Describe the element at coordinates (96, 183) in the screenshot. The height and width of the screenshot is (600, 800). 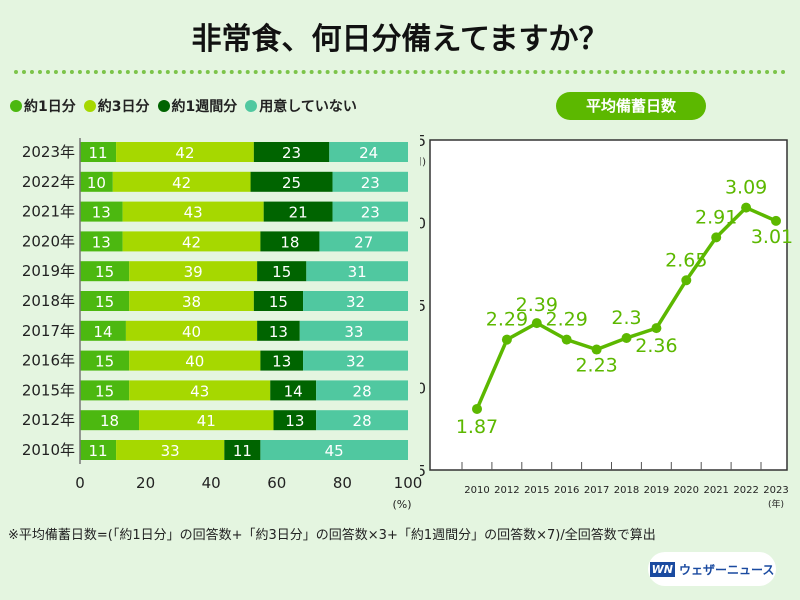
I see `bar-value-label: 10` at that location.